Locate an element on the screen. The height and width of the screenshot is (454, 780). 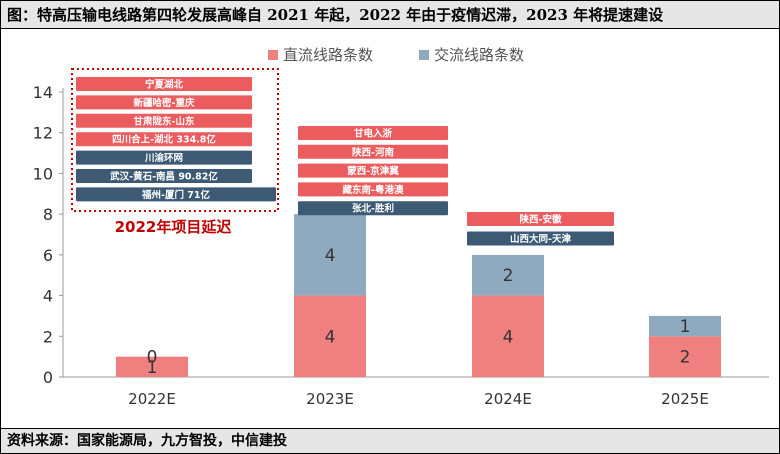
project-tag-label: 武汉-黄石-南昌 90.82亿 is located at coordinates (164, 177).